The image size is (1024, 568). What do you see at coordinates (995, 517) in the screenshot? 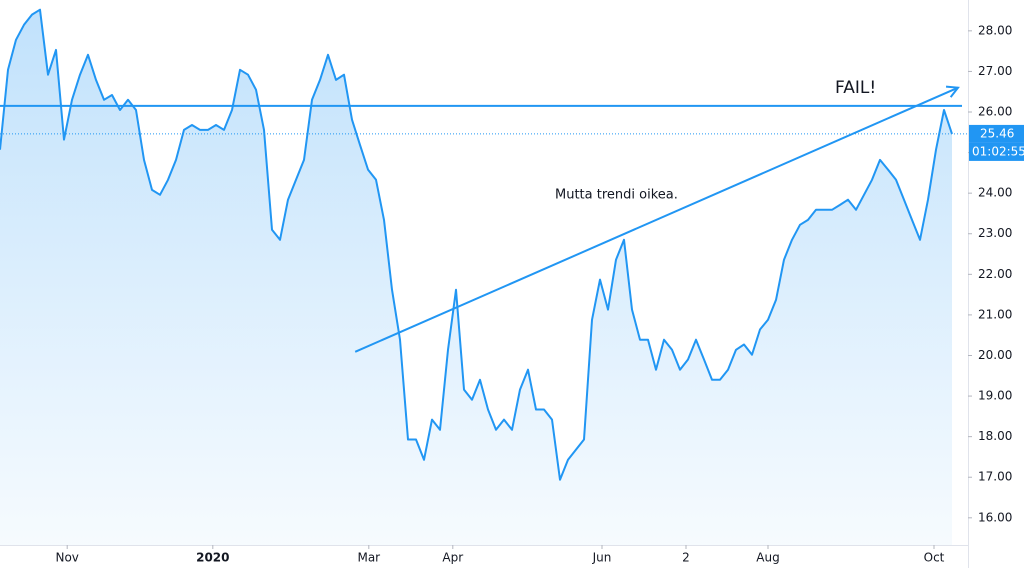
I see `y-tick-label: 16.00` at bounding box center [995, 517].